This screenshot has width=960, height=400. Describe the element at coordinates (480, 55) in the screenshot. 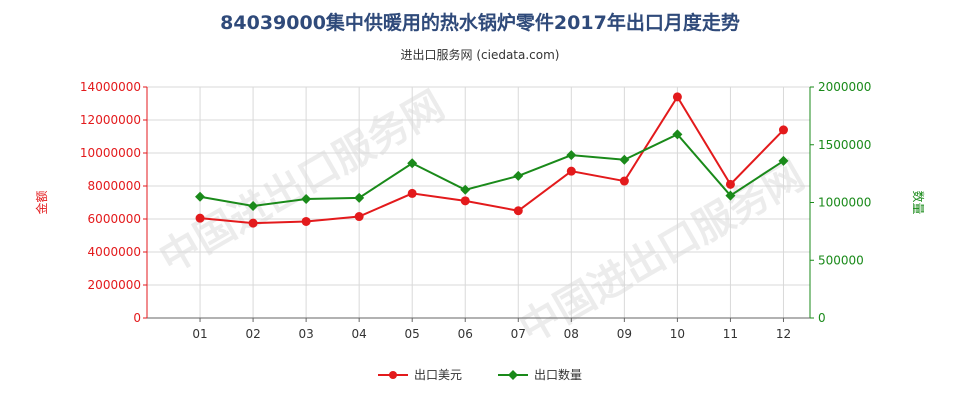

I see `chart-subtitle: 进出口服务网 (ciedata.com)` at that location.